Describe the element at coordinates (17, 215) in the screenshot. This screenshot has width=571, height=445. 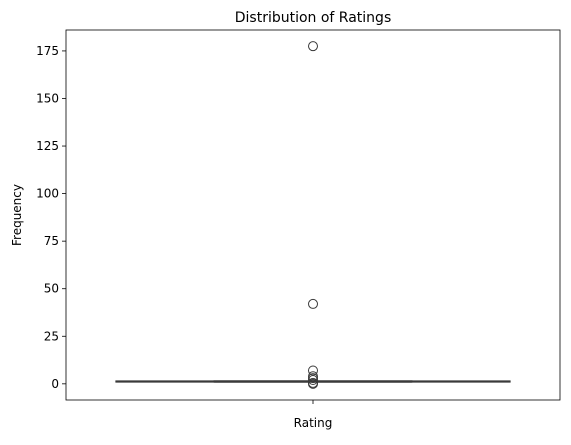
I see `y-axis-label: Frequency` at that location.